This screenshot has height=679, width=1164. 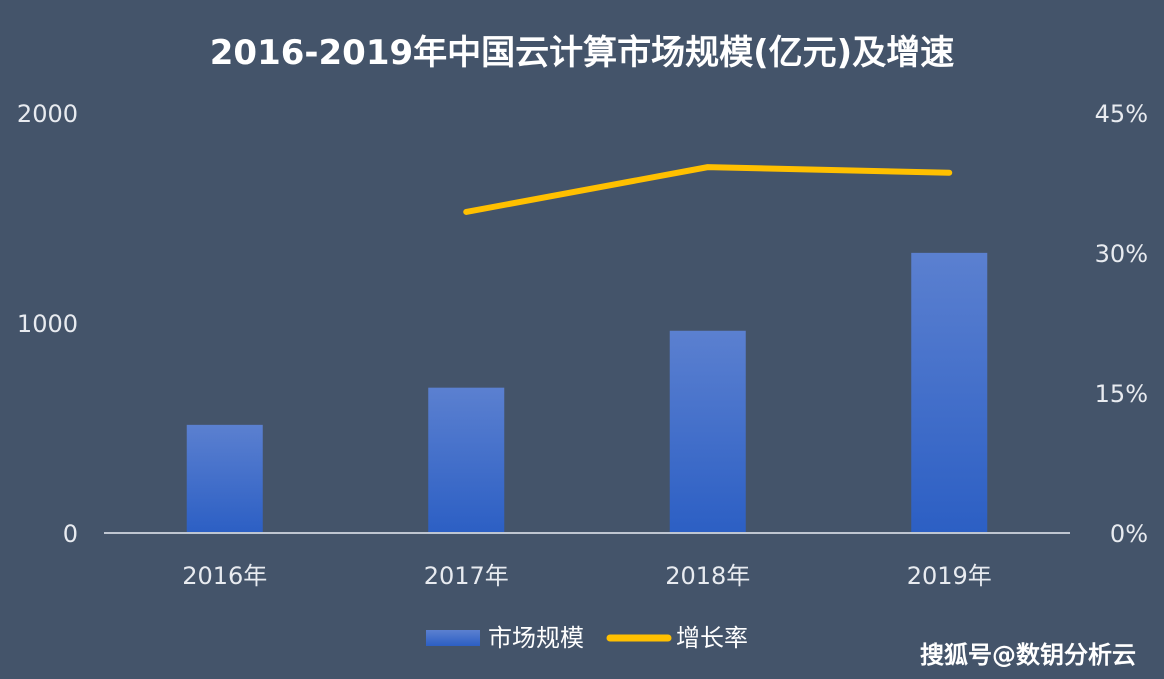 I want to click on right-tick-label: 15%, so click(x=1121, y=394).